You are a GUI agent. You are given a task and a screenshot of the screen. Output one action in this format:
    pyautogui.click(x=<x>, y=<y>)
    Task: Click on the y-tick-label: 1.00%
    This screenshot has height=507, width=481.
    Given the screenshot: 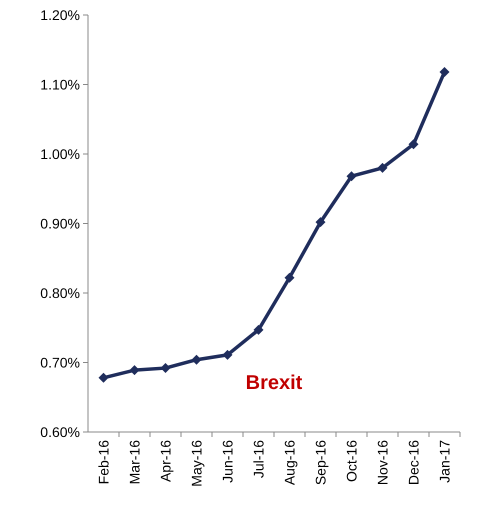 What is the action you would take?
    pyautogui.click(x=60, y=154)
    